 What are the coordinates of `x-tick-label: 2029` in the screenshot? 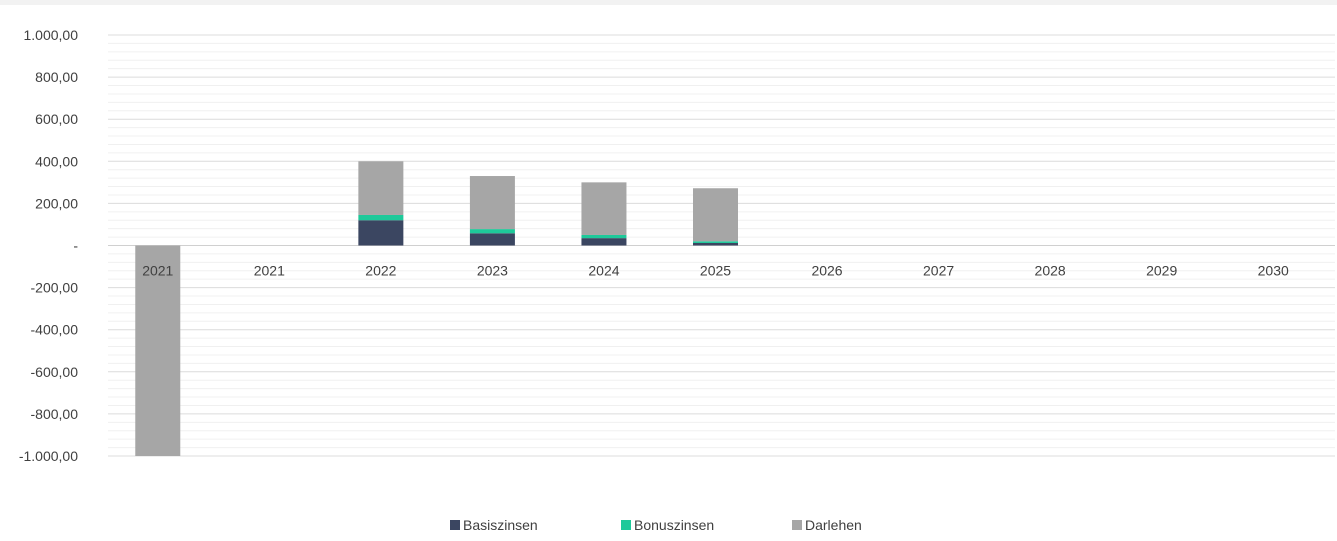 It's located at (1161, 271).